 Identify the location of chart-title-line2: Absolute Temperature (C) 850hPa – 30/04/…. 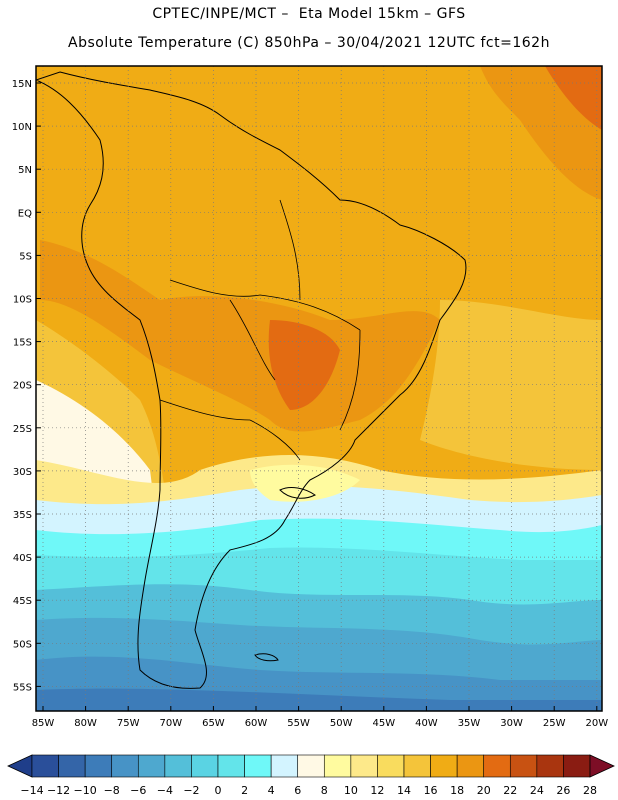
(309, 43).